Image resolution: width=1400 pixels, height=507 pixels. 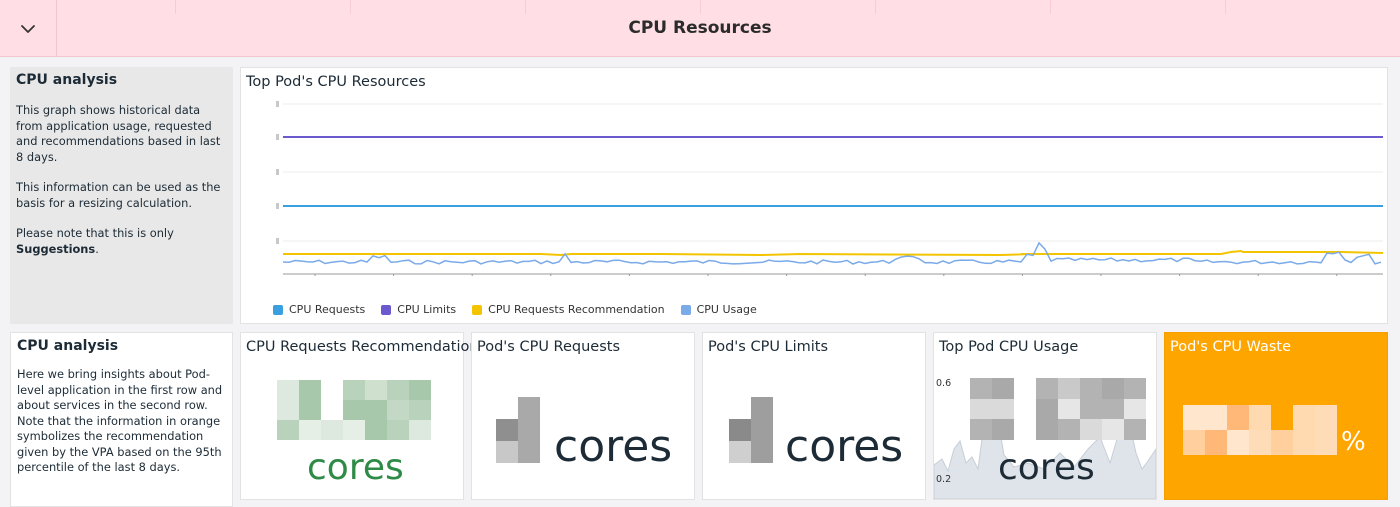 I want to click on note-text: ., so click(x=97, y=248).